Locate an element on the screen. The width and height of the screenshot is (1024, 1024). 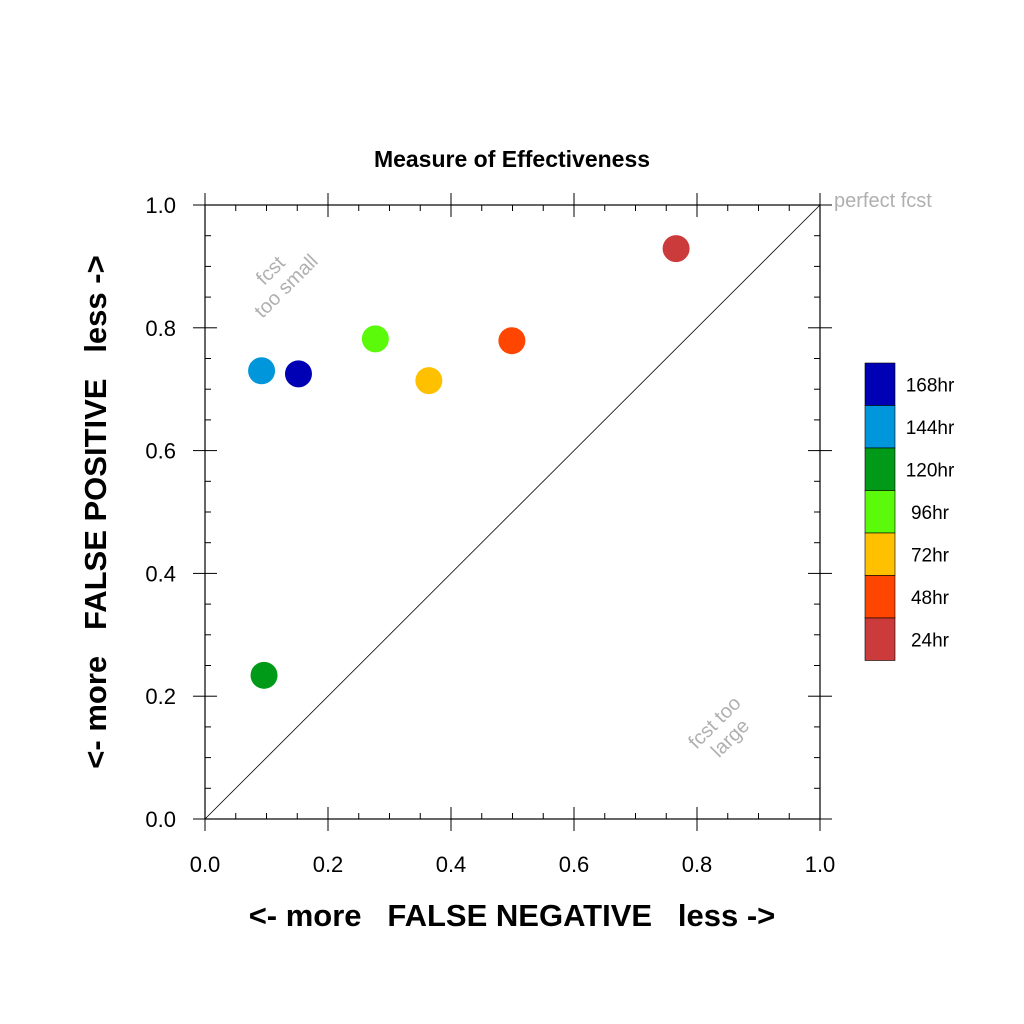
legend-label-120hr: 120hr is located at coordinates (930, 470).